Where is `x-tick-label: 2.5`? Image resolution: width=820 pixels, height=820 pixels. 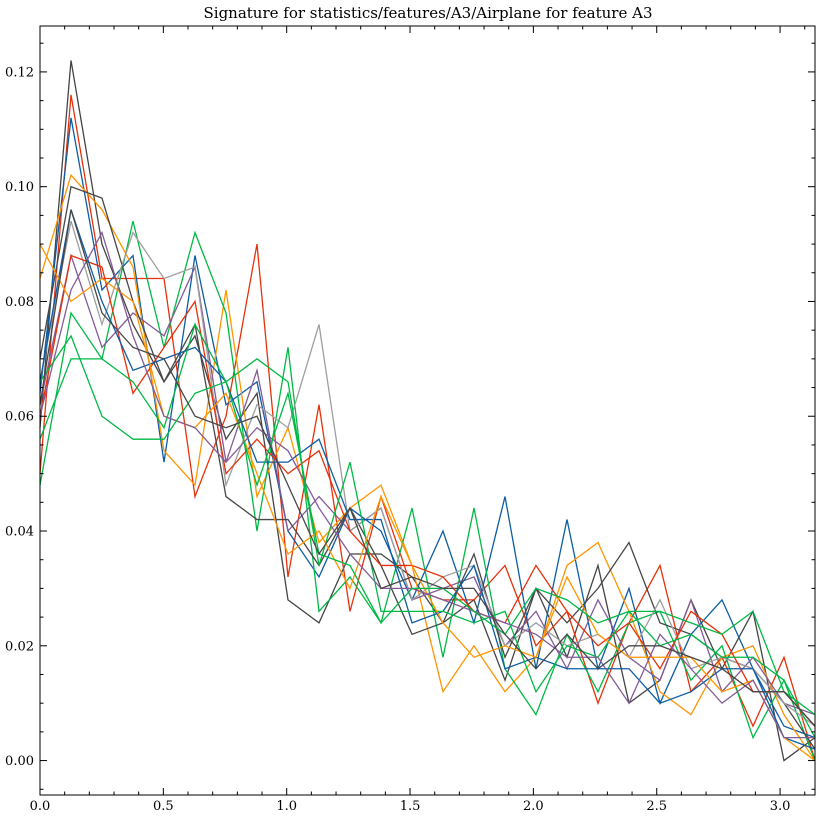
x-tick-label: 2.5 is located at coordinates (656, 806).